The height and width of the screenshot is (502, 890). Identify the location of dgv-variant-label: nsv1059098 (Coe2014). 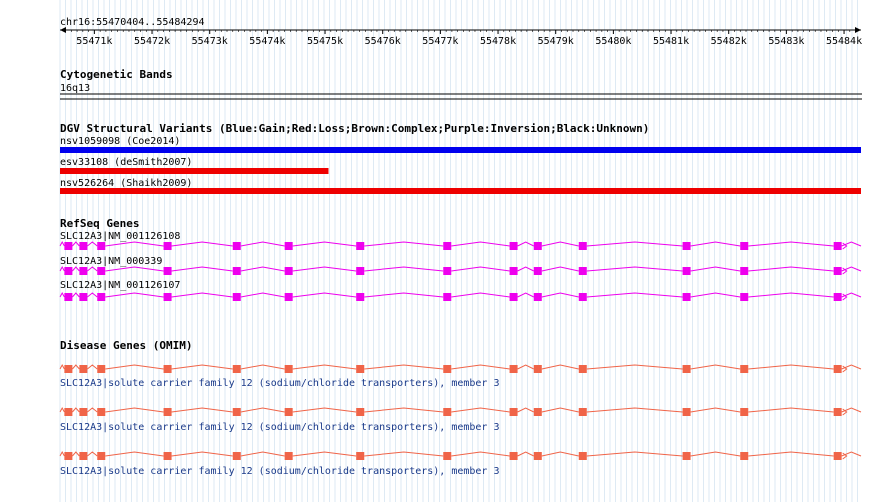
(120, 141).